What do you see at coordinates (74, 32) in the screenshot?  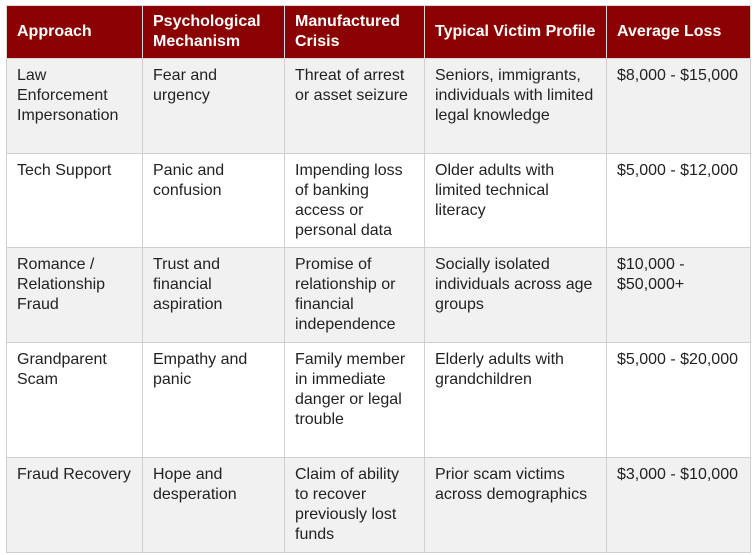 I see `header-approach: Approach` at bounding box center [74, 32].